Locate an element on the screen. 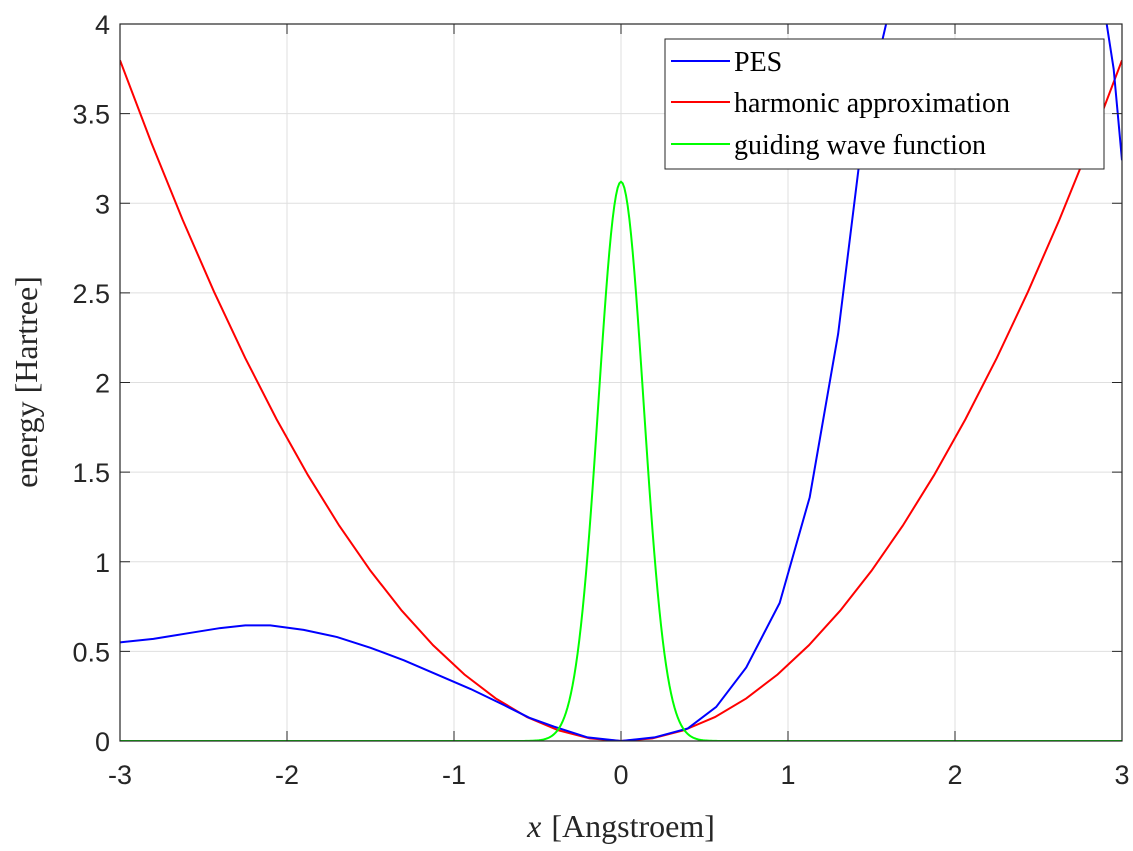  x-axis-label: x [Angstroem] is located at coordinates (620, 826).